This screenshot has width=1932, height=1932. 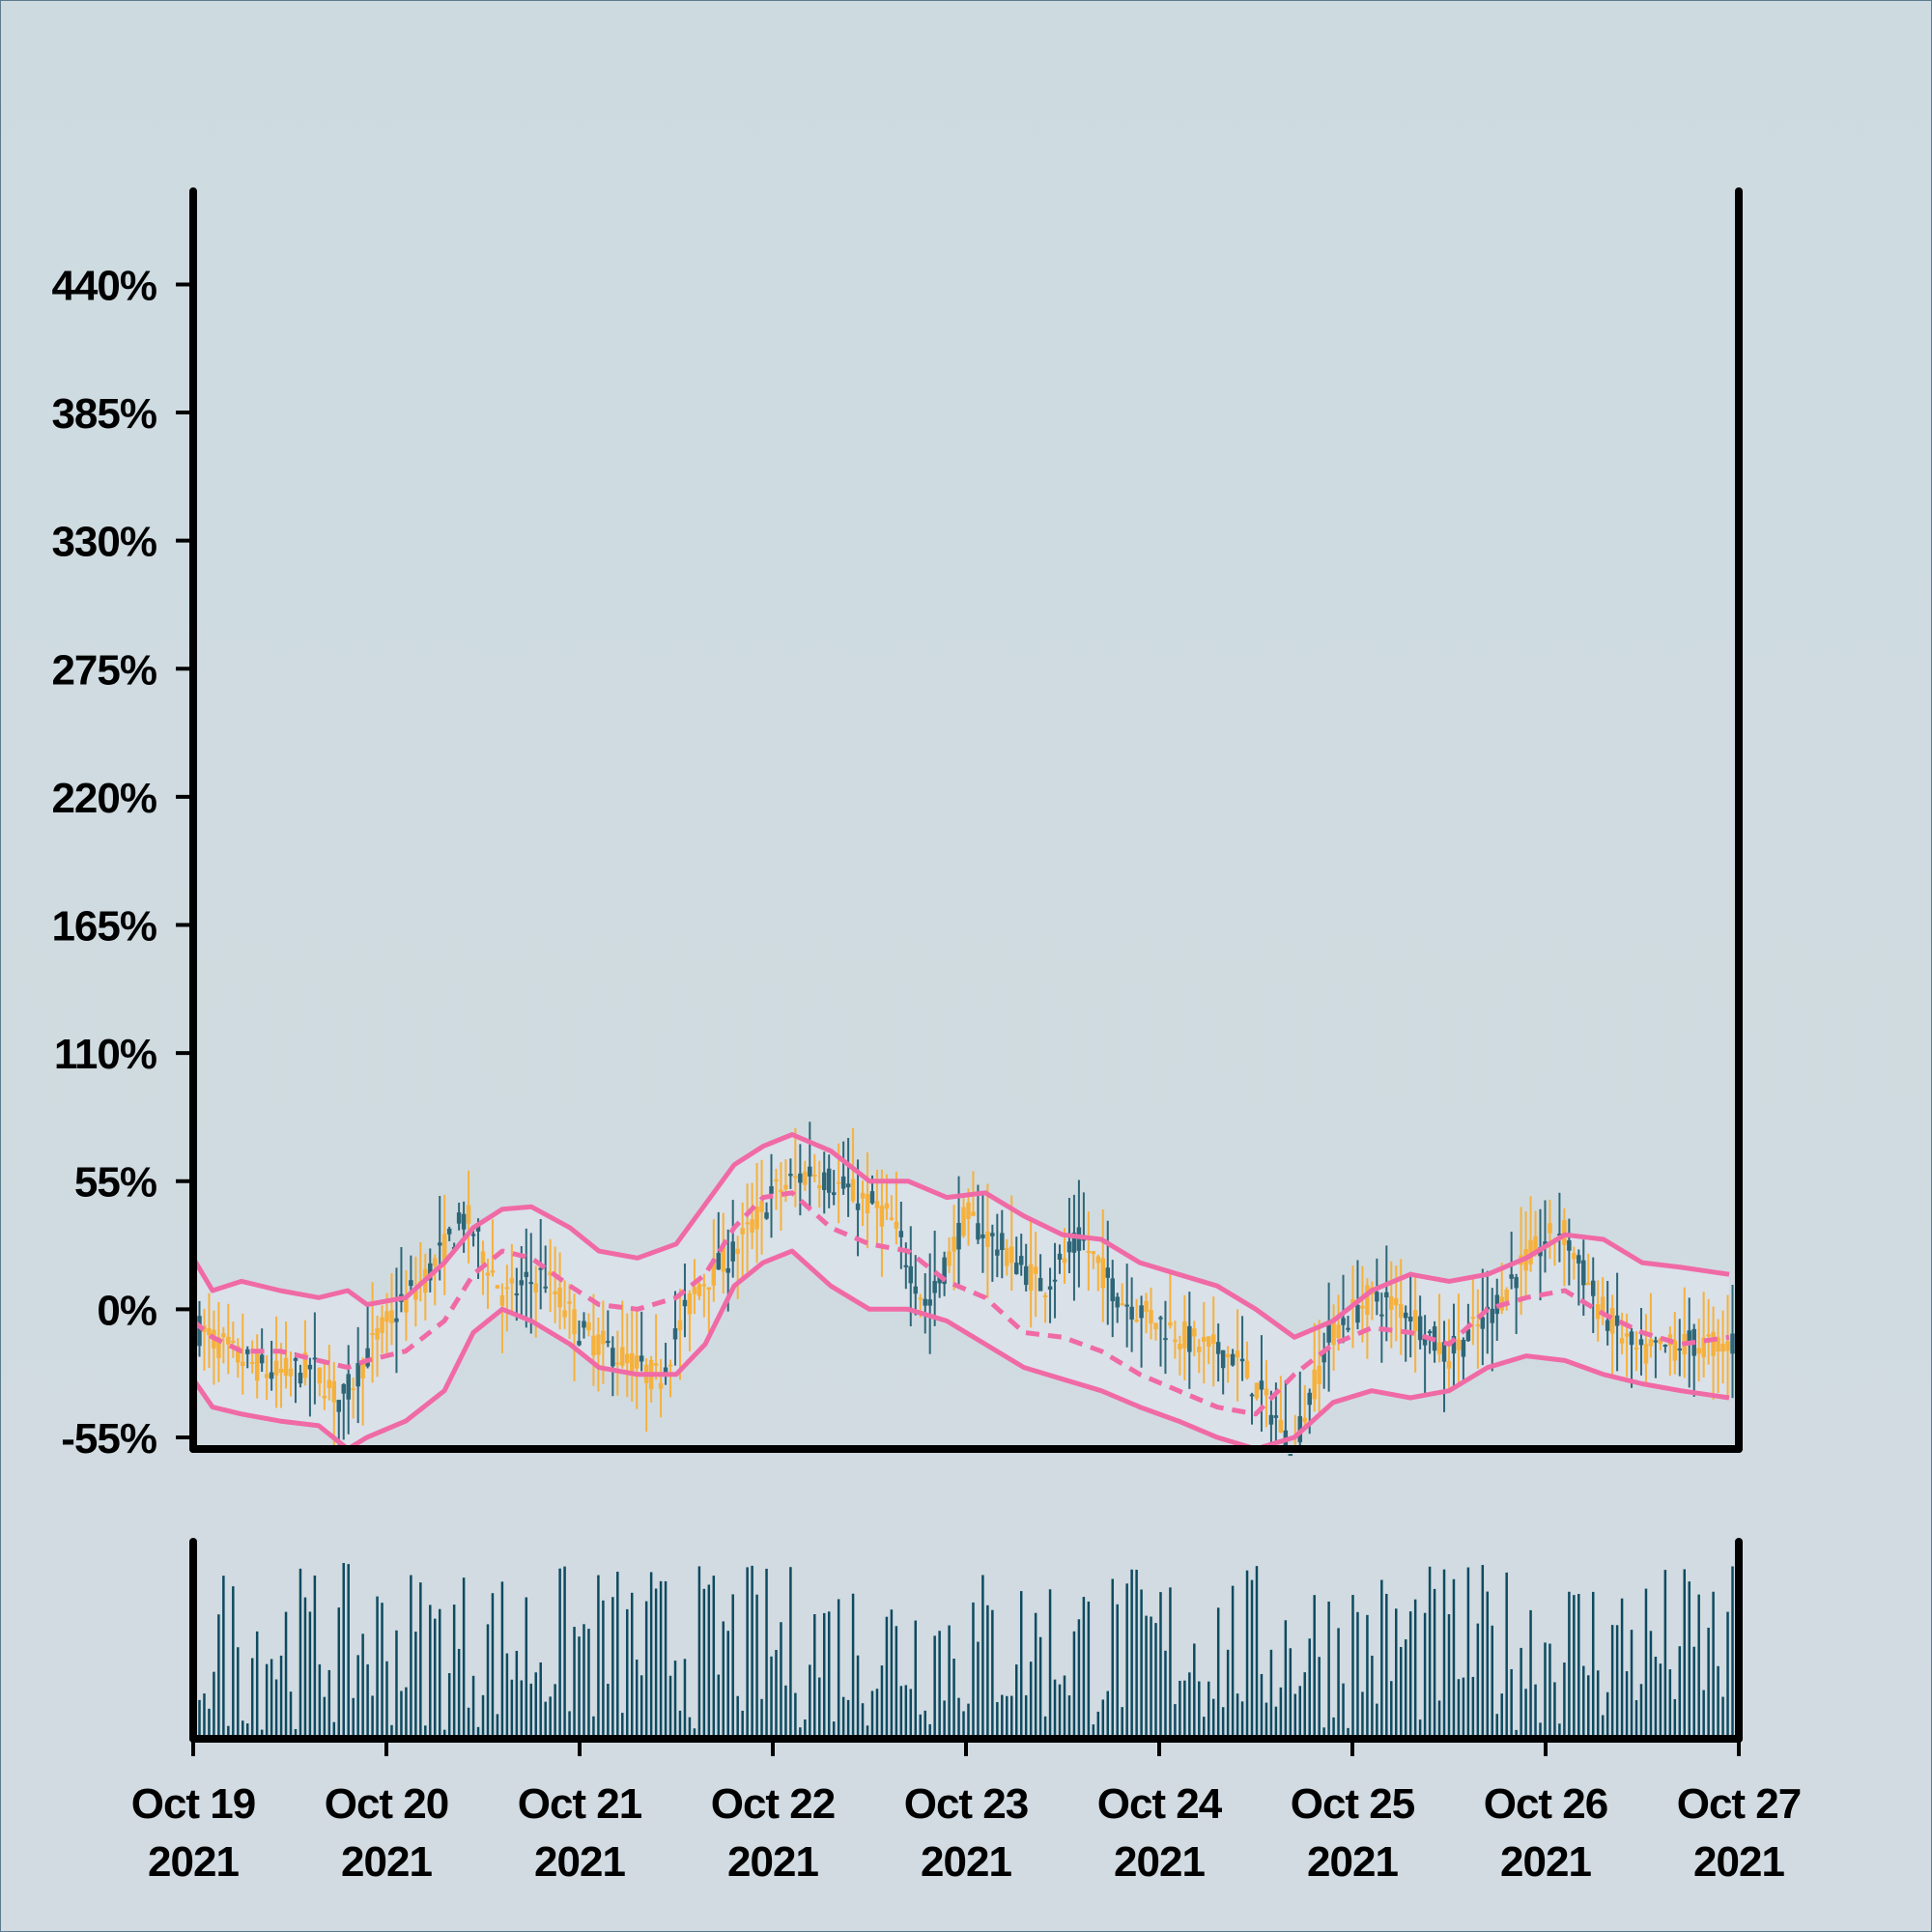 I want to click on y-tick-label: 275%, so click(x=103, y=670).